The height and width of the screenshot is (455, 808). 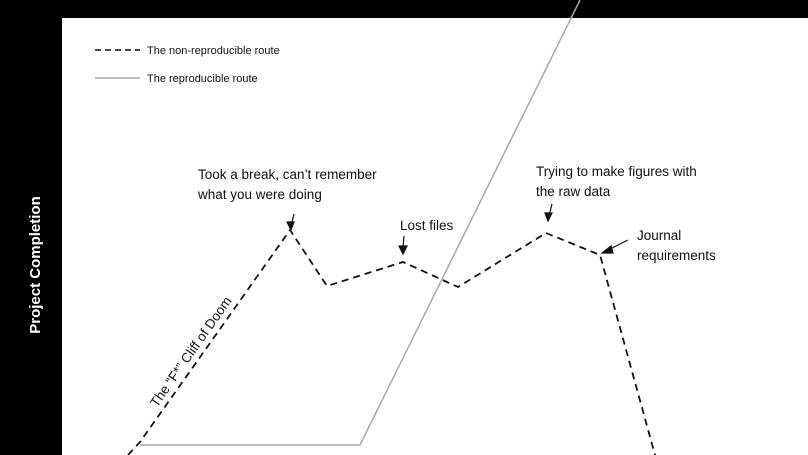 What do you see at coordinates (287, 174) in the screenshot?
I see `annotation: Took a break, can’t remember` at bounding box center [287, 174].